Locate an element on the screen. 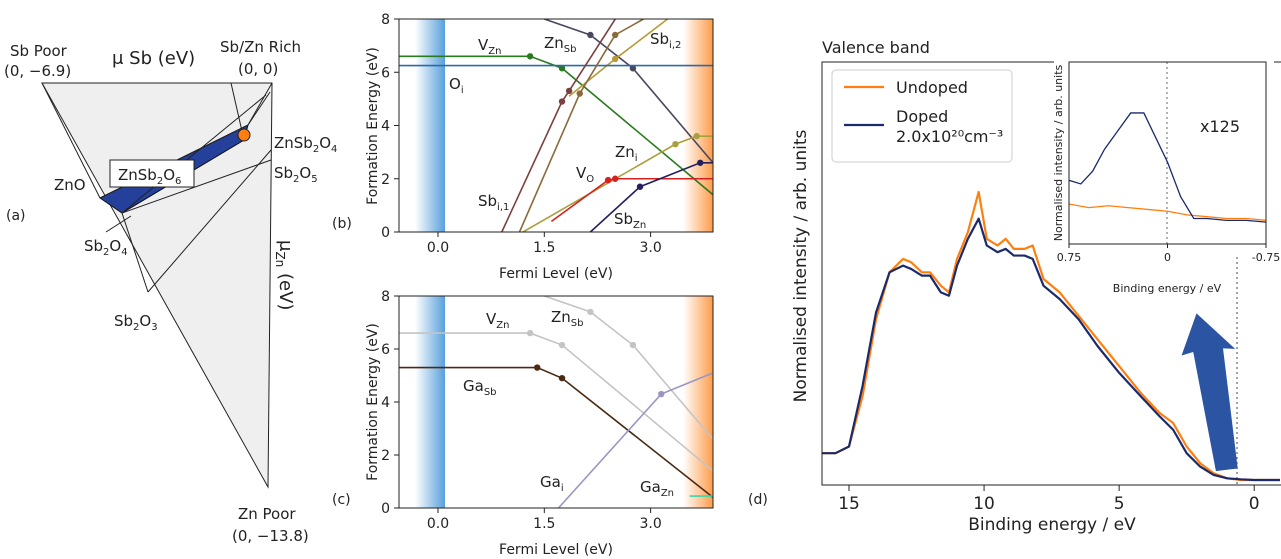 This screenshot has width=1281, height=559. panel-label-b: (b) is located at coordinates (342, 224).